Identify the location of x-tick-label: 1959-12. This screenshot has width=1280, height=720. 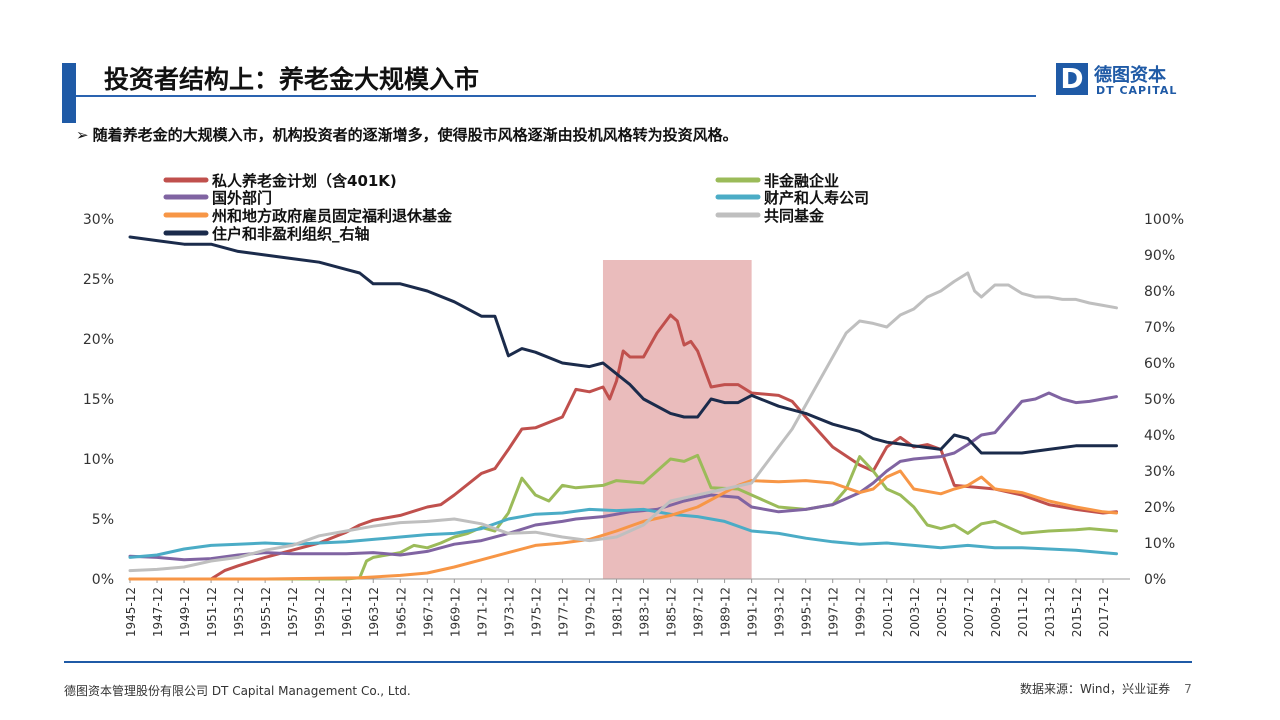
(320, 612).